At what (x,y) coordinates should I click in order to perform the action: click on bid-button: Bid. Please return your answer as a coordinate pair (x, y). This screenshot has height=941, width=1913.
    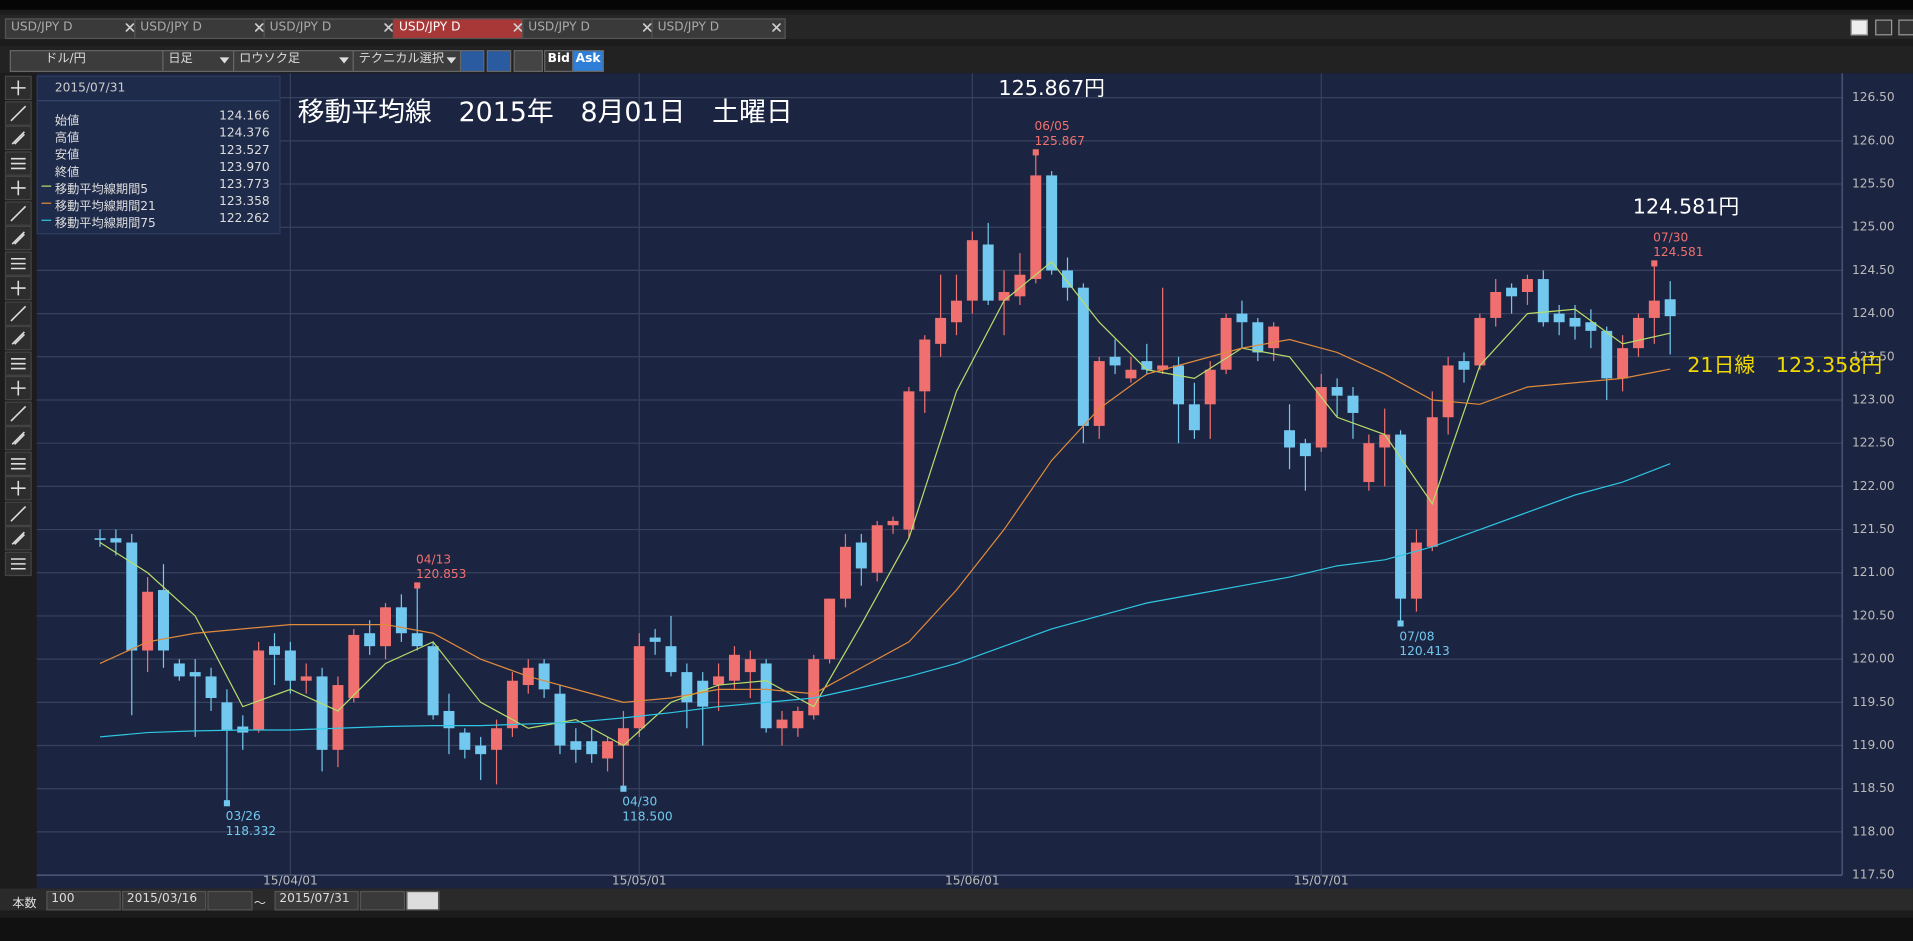
    Looking at the image, I should click on (559, 61).